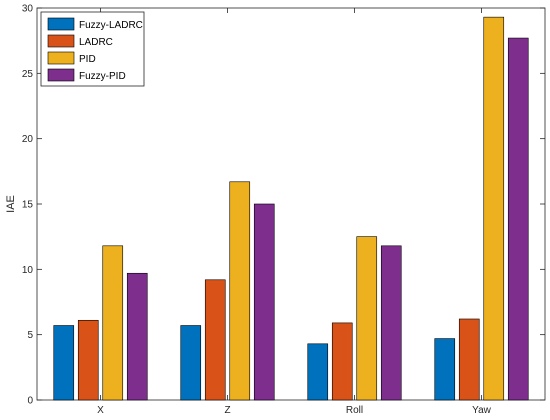 Image resolution: width=550 pixels, height=420 pixels. What do you see at coordinates (391, 323) in the screenshot?
I see `bar-fuzzy-pid-roll` at bounding box center [391, 323].